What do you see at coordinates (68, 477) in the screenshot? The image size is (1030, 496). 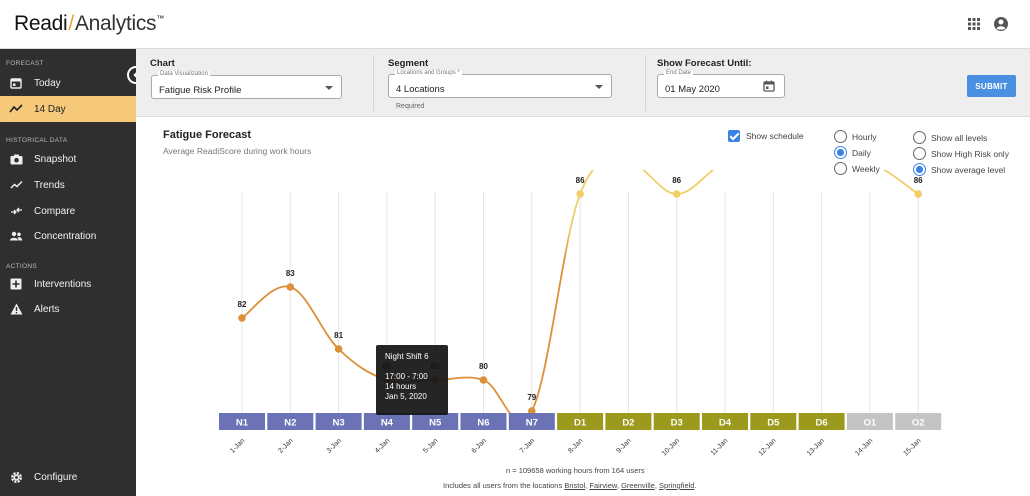 I see `sidebar-item-configure: Configure` at bounding box center [68, 477].